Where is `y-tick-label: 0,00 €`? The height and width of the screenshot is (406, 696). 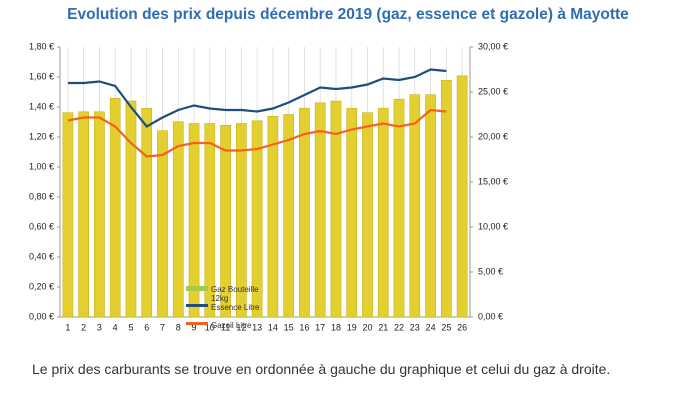
y-tick-label: 0,00 € is located at coordinates (41, 316).